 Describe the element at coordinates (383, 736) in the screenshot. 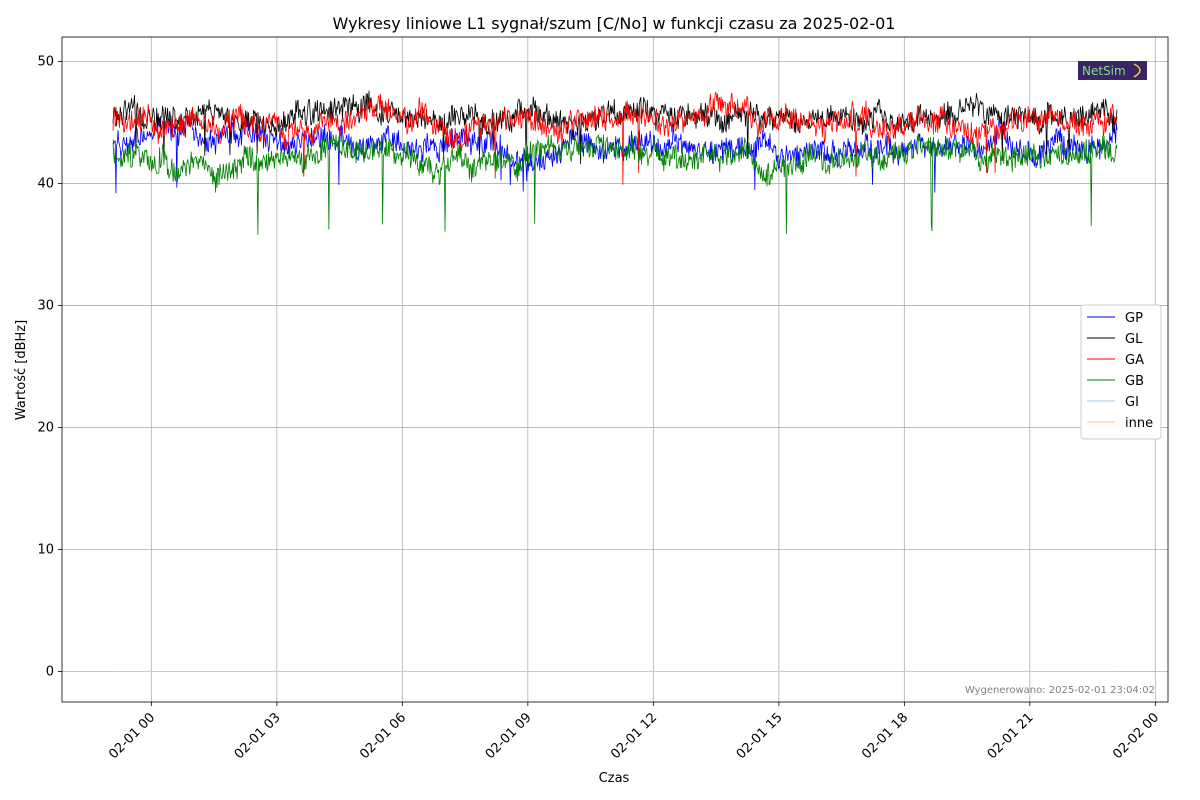

I see `x-tick-label: 02-01 06` at that location.